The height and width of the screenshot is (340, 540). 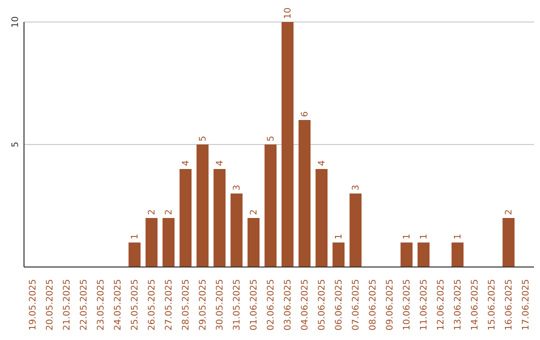 I want to click on x-tick-label: 19.05.2025, so click(x=33, y=305).